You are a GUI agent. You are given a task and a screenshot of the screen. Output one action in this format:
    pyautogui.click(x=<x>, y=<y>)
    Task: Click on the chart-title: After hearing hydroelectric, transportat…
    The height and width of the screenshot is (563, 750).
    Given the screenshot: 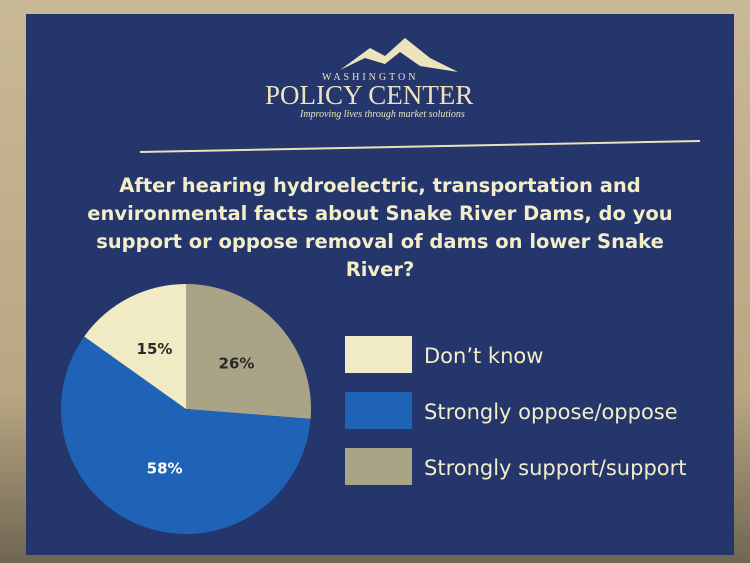 What is the action you would take?
    pyautogui.click(x=380, y=227)
    